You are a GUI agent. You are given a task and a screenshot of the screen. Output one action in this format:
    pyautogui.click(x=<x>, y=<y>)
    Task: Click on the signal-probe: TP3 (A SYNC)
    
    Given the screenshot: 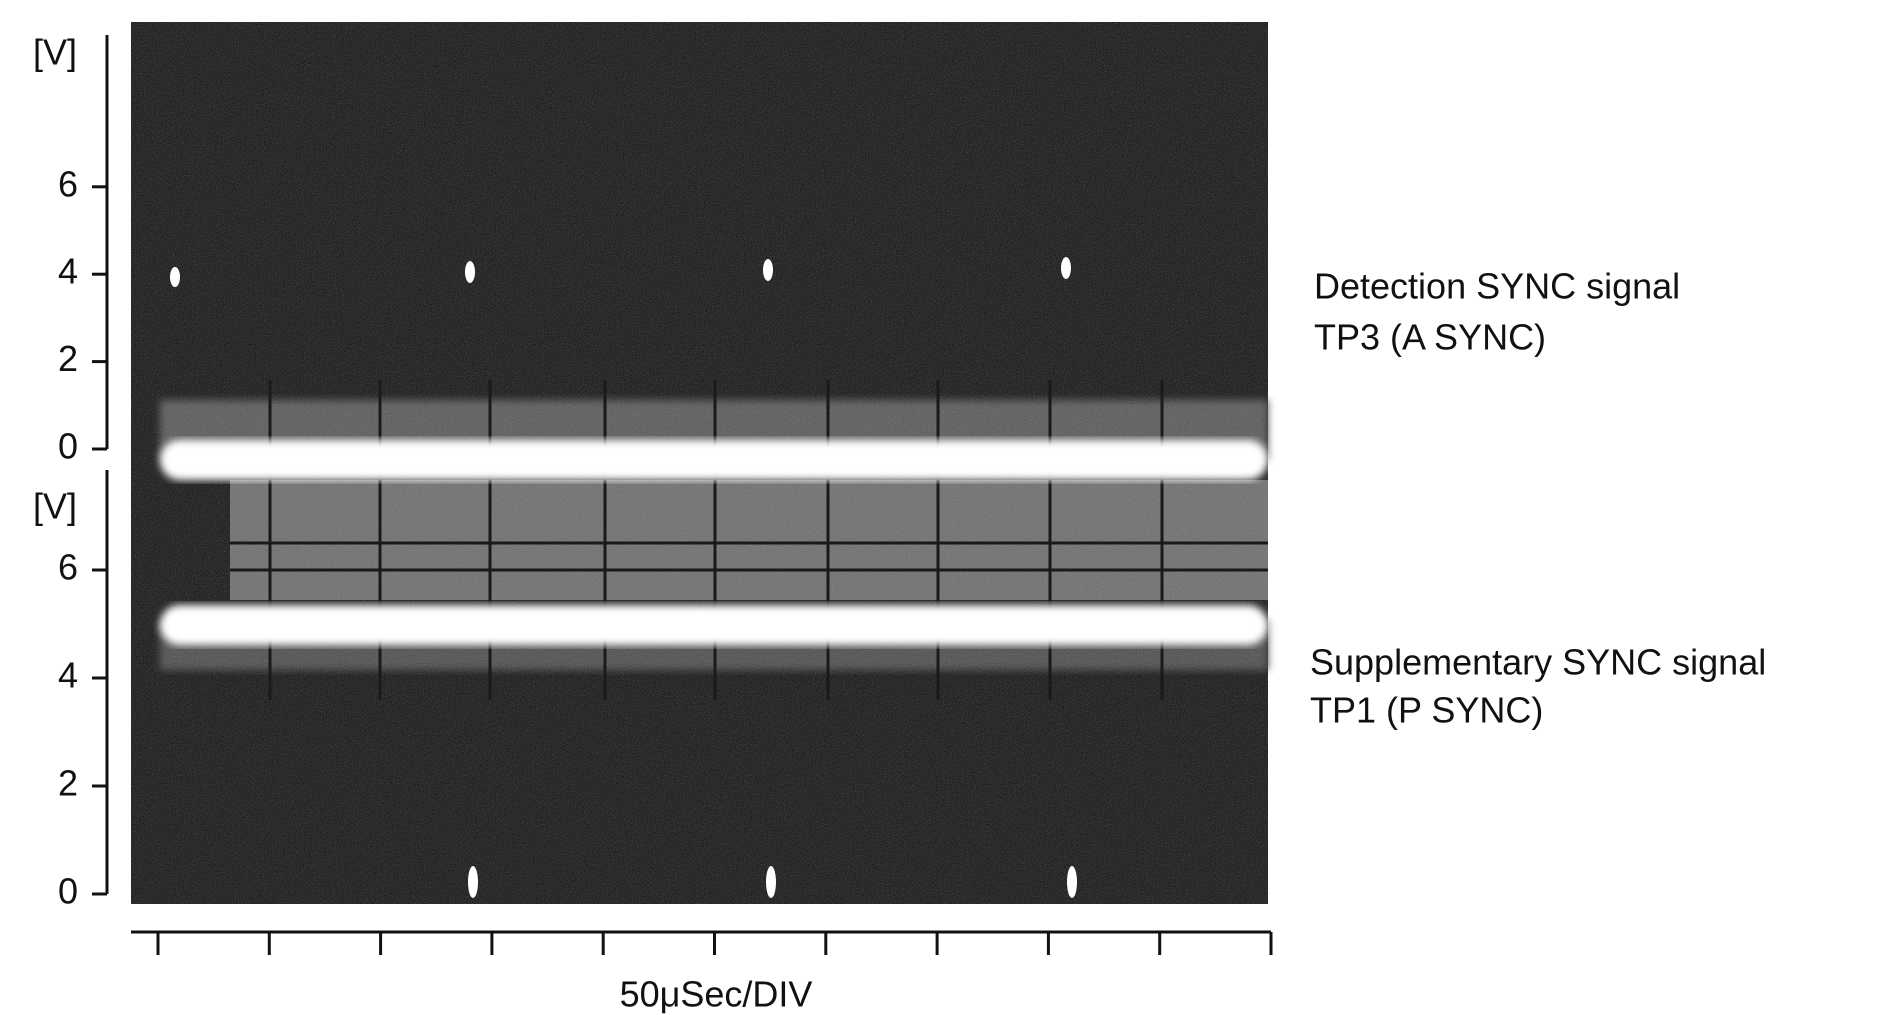 What is the action you would take?
    pyautogui.click(x=1430, y=337)
    